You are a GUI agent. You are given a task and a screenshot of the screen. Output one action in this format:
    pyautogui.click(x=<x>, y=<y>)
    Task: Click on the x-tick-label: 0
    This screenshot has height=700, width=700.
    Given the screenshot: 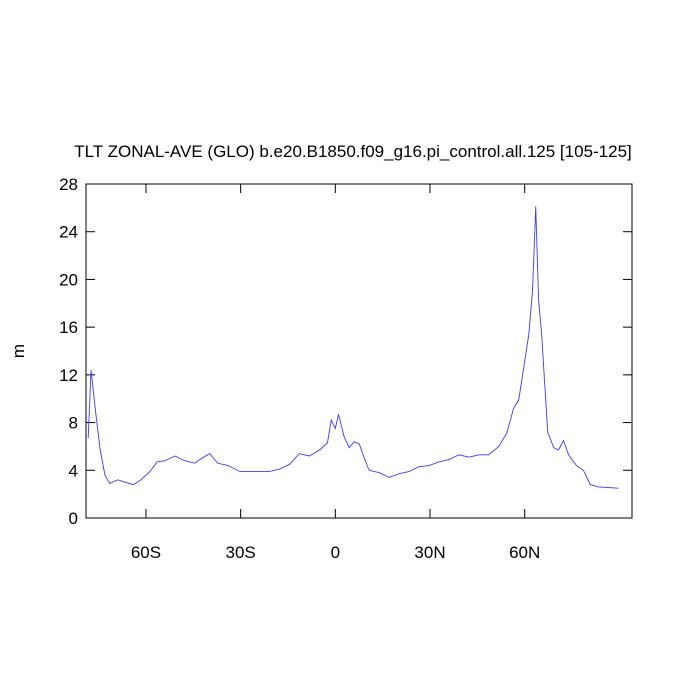 What is the action you would take?
    pyautogui.click(x=335, y=552)
    